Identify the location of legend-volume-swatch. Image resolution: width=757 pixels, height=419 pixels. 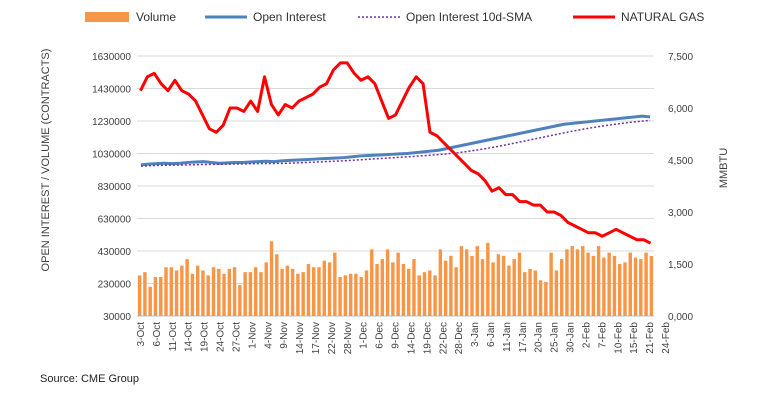
(107, 17).